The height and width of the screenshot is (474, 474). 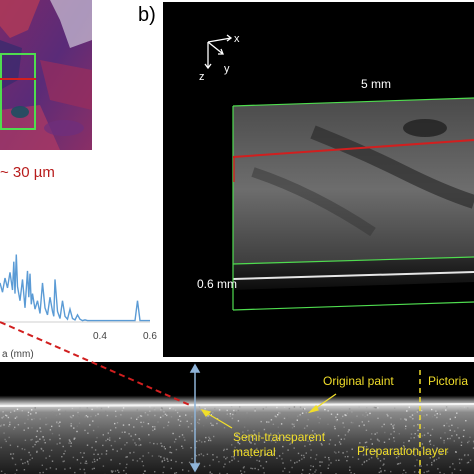 I want to click on line-profile-chart: 0.4 0.6 a (mm), so click(x=80, y=278).